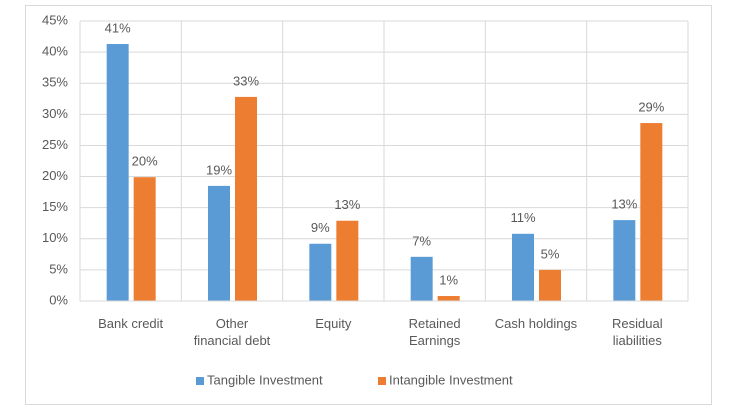 The width and height of the screenshot is (730, 410). I want to click on x-tick-label: Other financial debt, so click(232, 332).